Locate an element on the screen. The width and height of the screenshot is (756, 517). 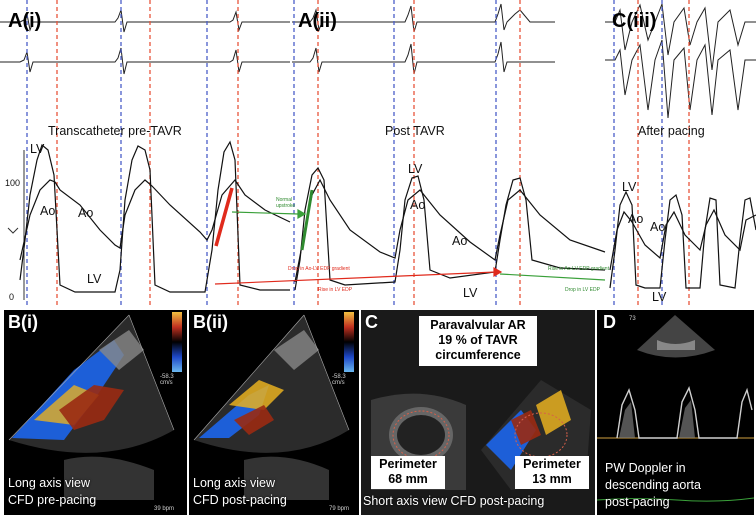
lv-pressure-post is located at coordinates (450, 228).